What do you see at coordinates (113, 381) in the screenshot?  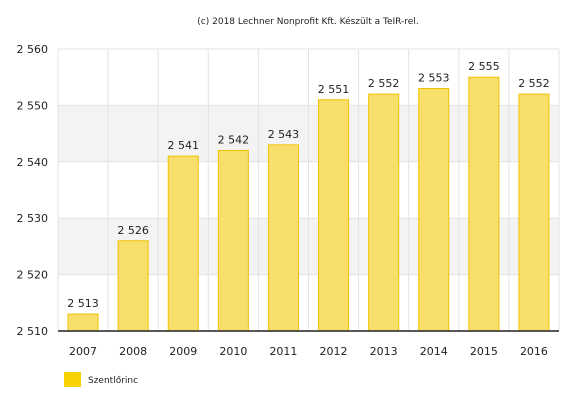 I see `legend-label: Szentlőrinc` at bounding box center [113, 381].